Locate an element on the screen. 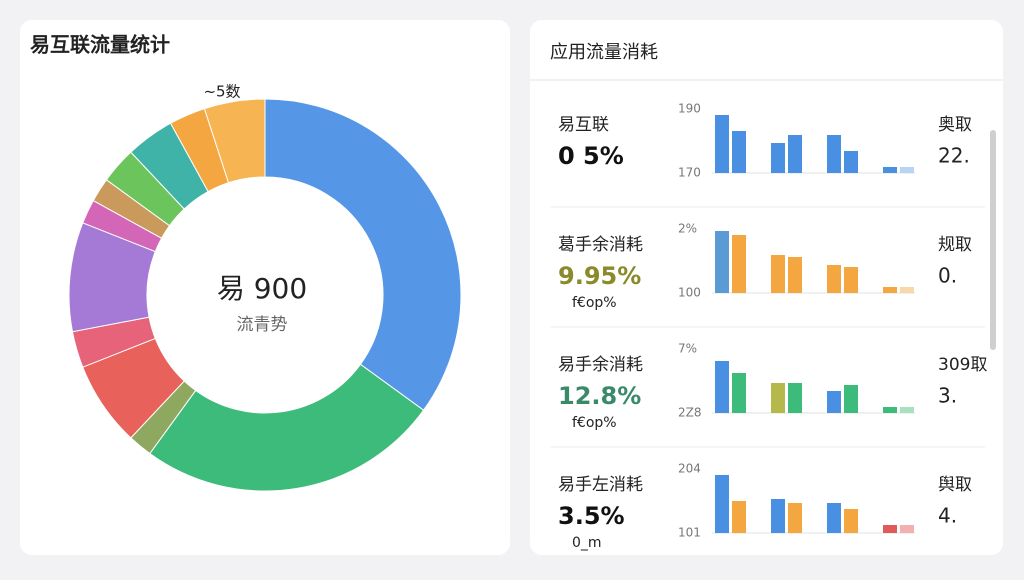 The image size is (1024, 580). app-percent: 3.5% is located at coordinates (591, 516).